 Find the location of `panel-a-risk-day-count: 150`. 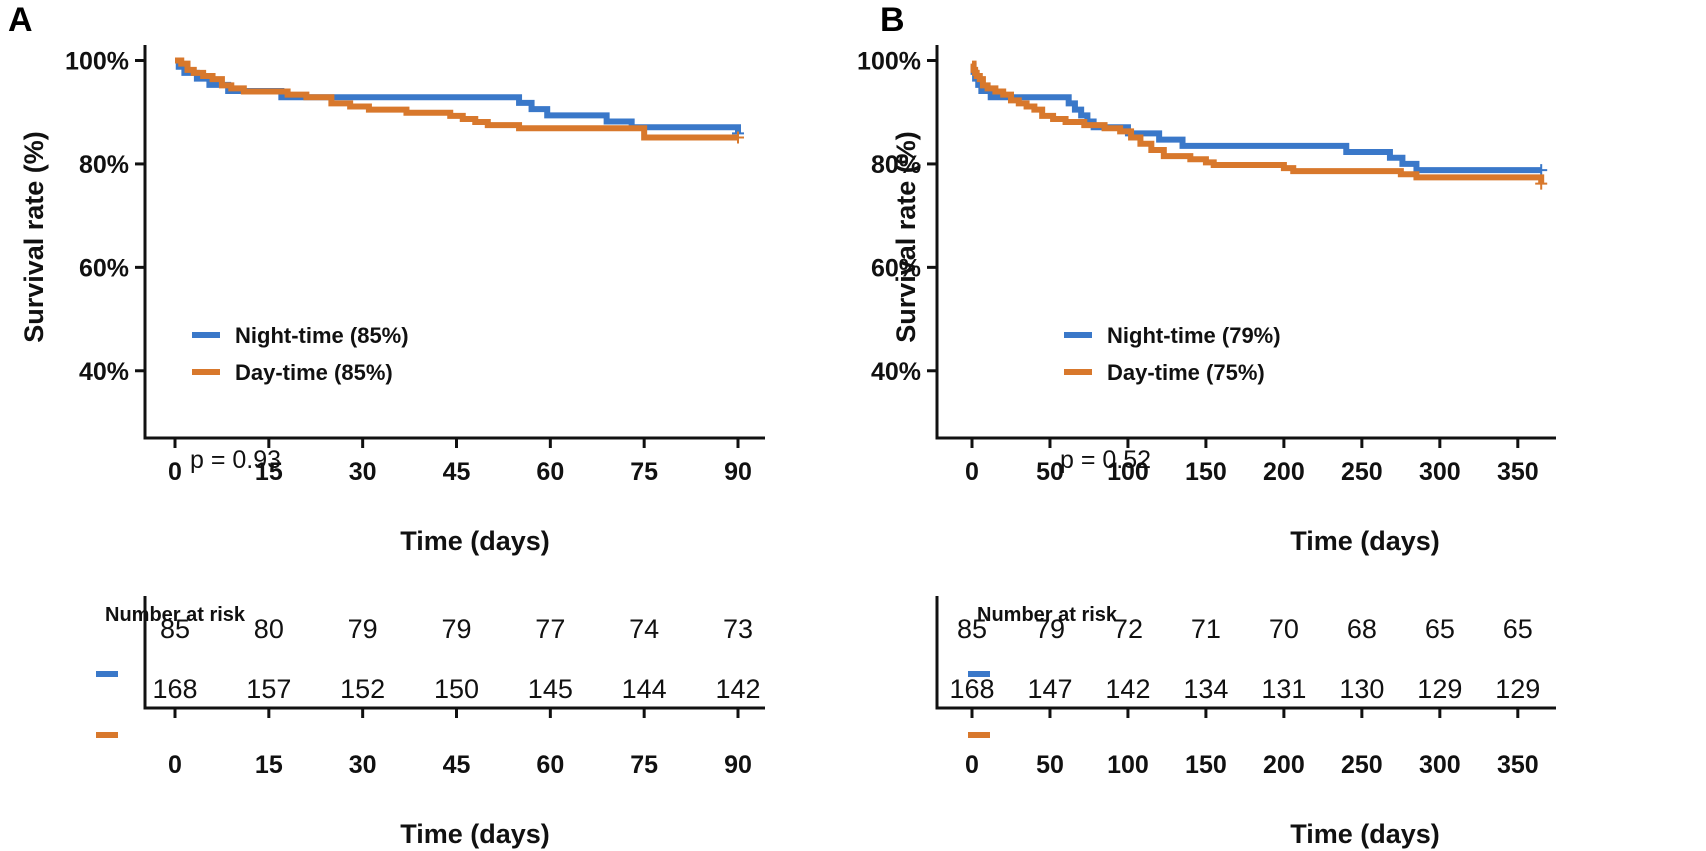

panel-a-risk-day-count: 150 is located at coordinates (456, 689).